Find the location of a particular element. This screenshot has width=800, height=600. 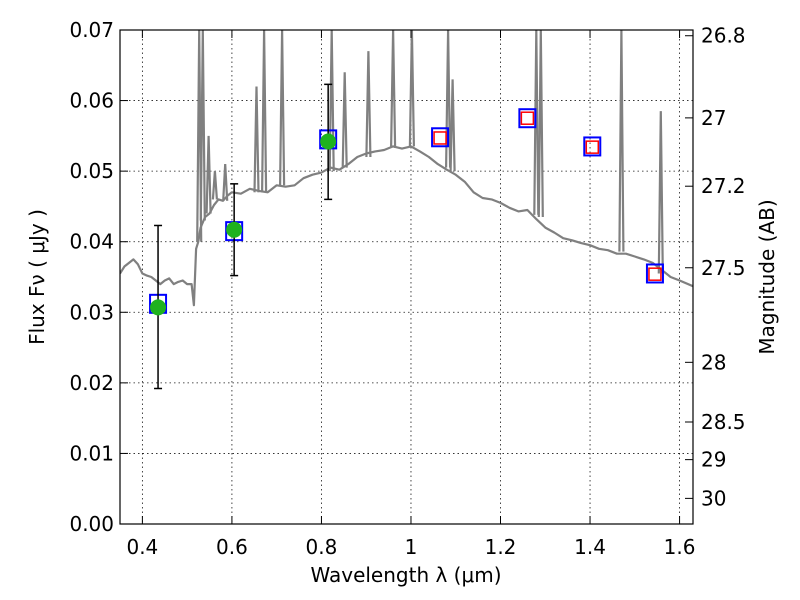

y-tick-label: 0.03 is located at coordinates (91, 312).